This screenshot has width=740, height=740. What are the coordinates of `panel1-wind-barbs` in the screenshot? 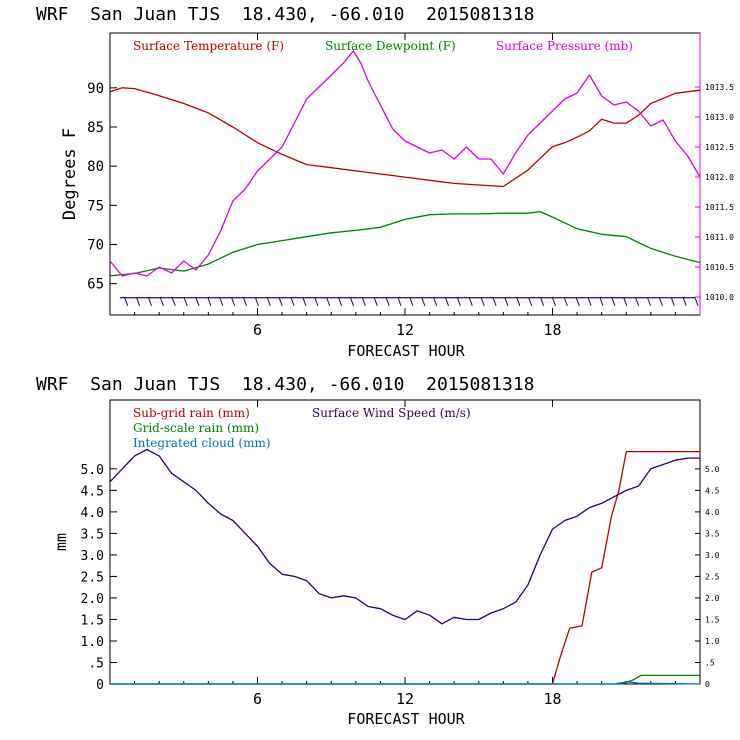 It's located at (409, 301).